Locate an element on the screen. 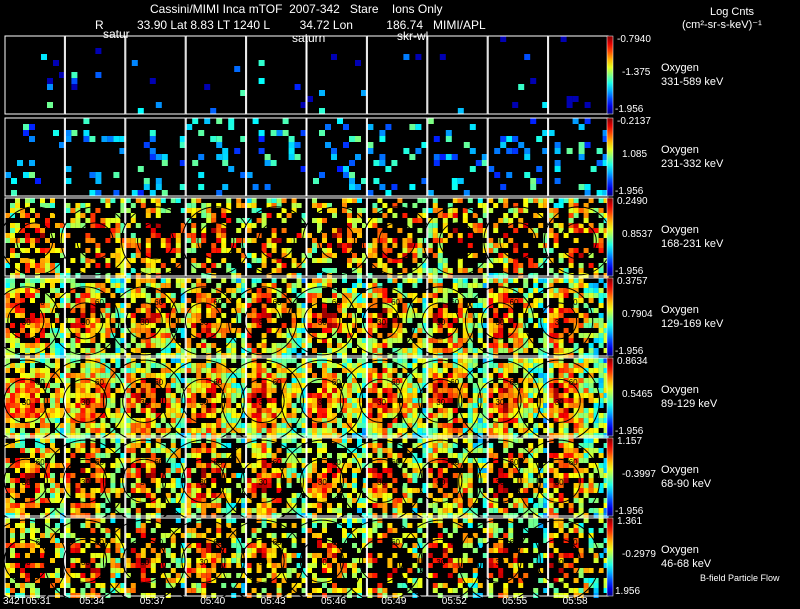  contour-label: 60 is located at coordinates (99, 462).